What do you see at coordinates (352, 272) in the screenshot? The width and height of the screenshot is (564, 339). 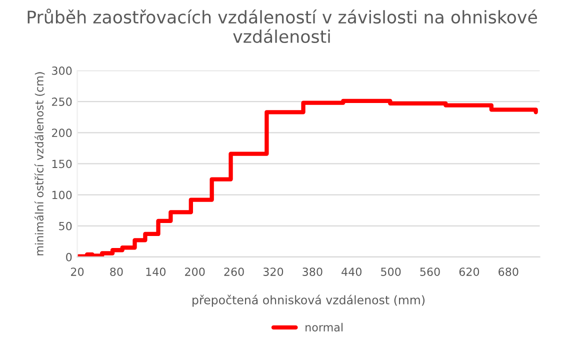 I see `x-tick-label: 440` at bounding box center [352, 272].